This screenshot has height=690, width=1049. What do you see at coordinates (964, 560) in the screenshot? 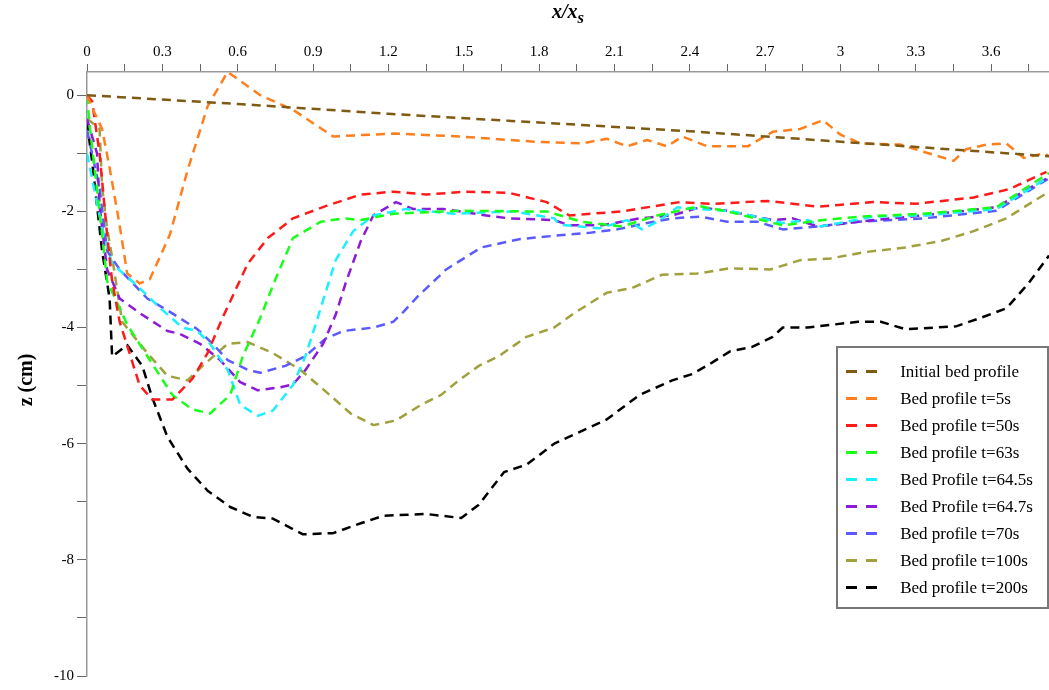
I see `legend-label: Bed profile t=100s` at bounding box center [964, 560].